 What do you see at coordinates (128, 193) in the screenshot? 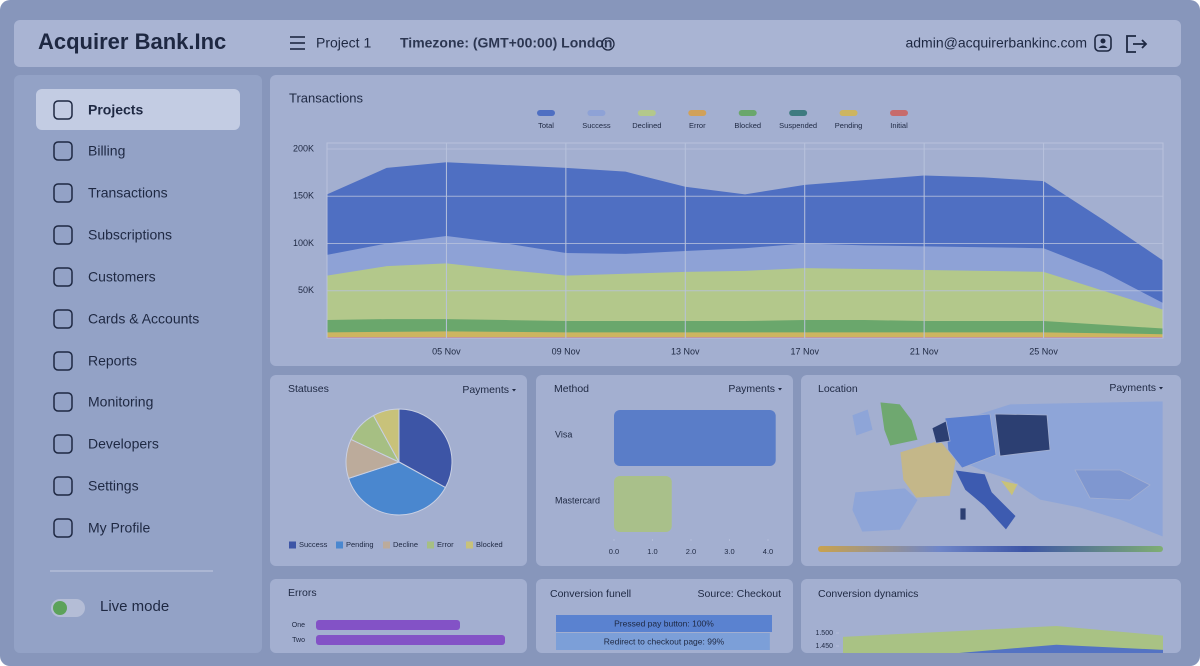
I see `nav-item: Transactions` at bounding box center [128, 193].